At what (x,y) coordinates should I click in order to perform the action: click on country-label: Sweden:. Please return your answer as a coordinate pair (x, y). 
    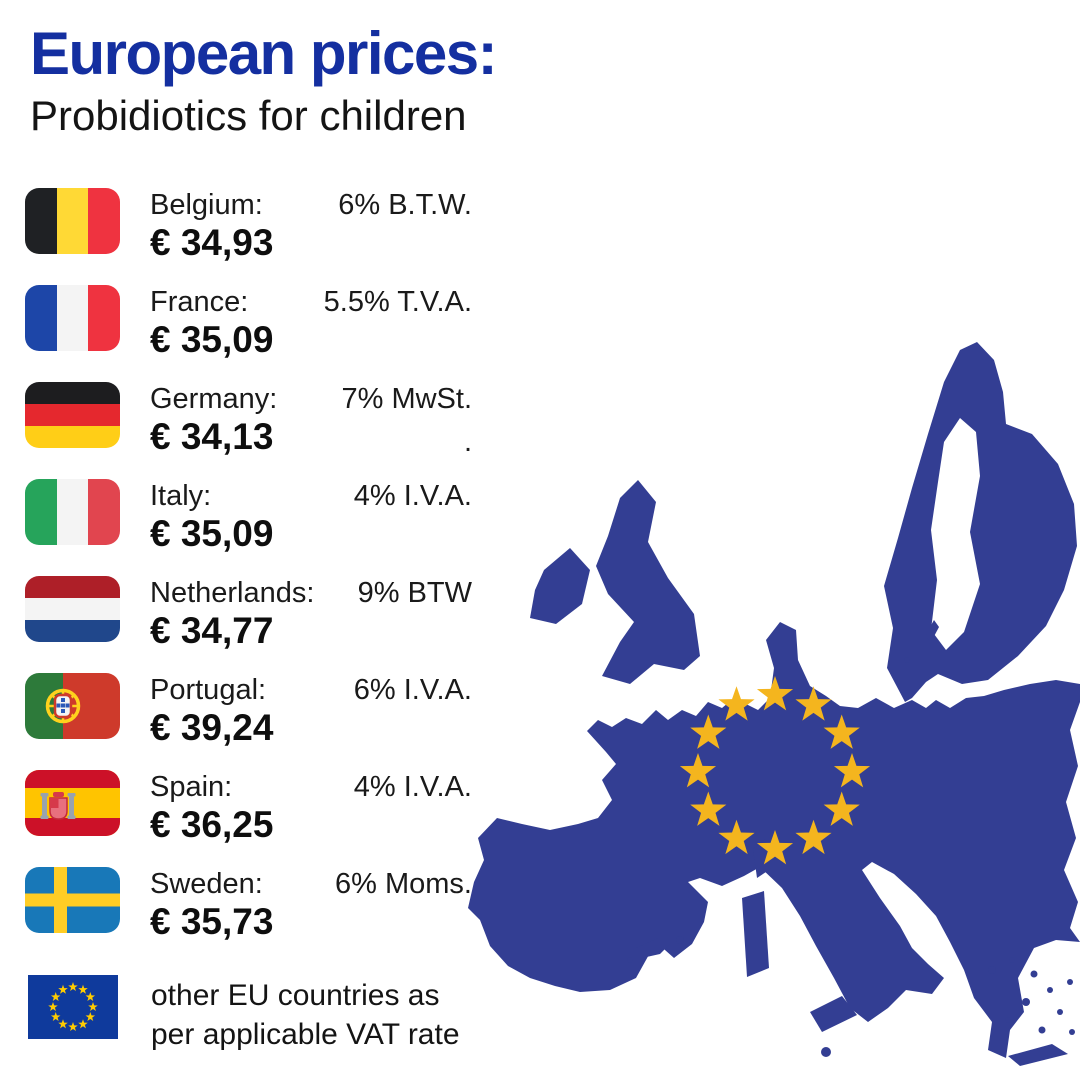
    Looking at the image, I should click on (206, 884).